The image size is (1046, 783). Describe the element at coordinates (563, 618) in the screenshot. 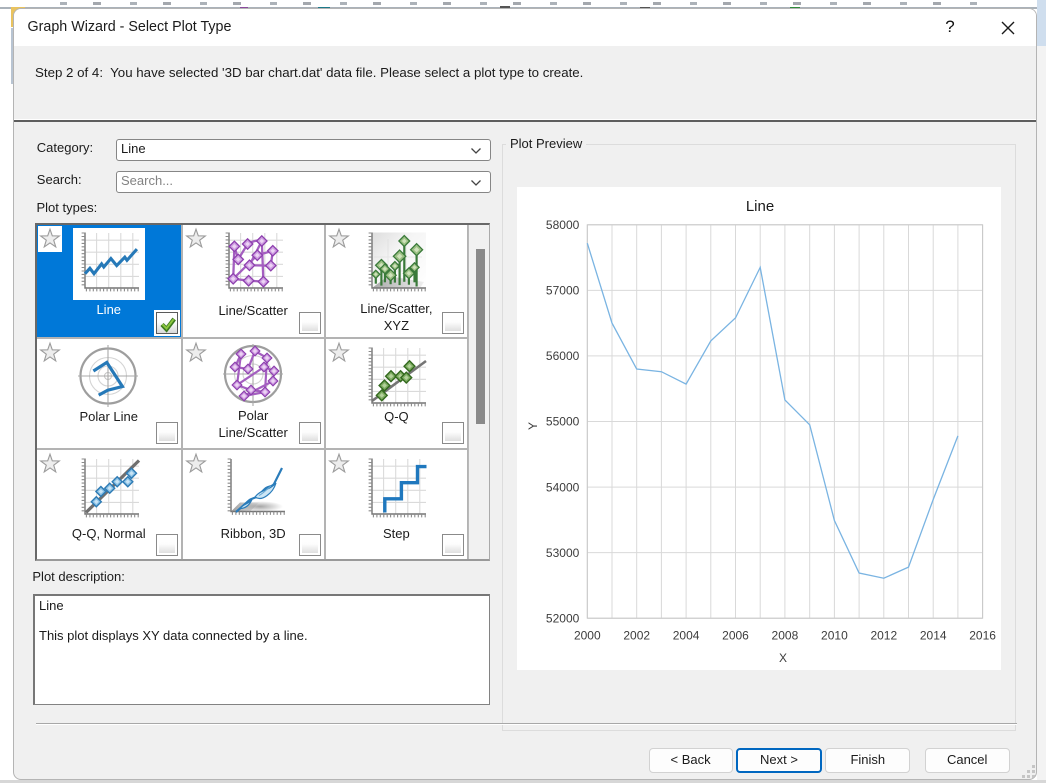

I see `svg-text: 52000` at that location.